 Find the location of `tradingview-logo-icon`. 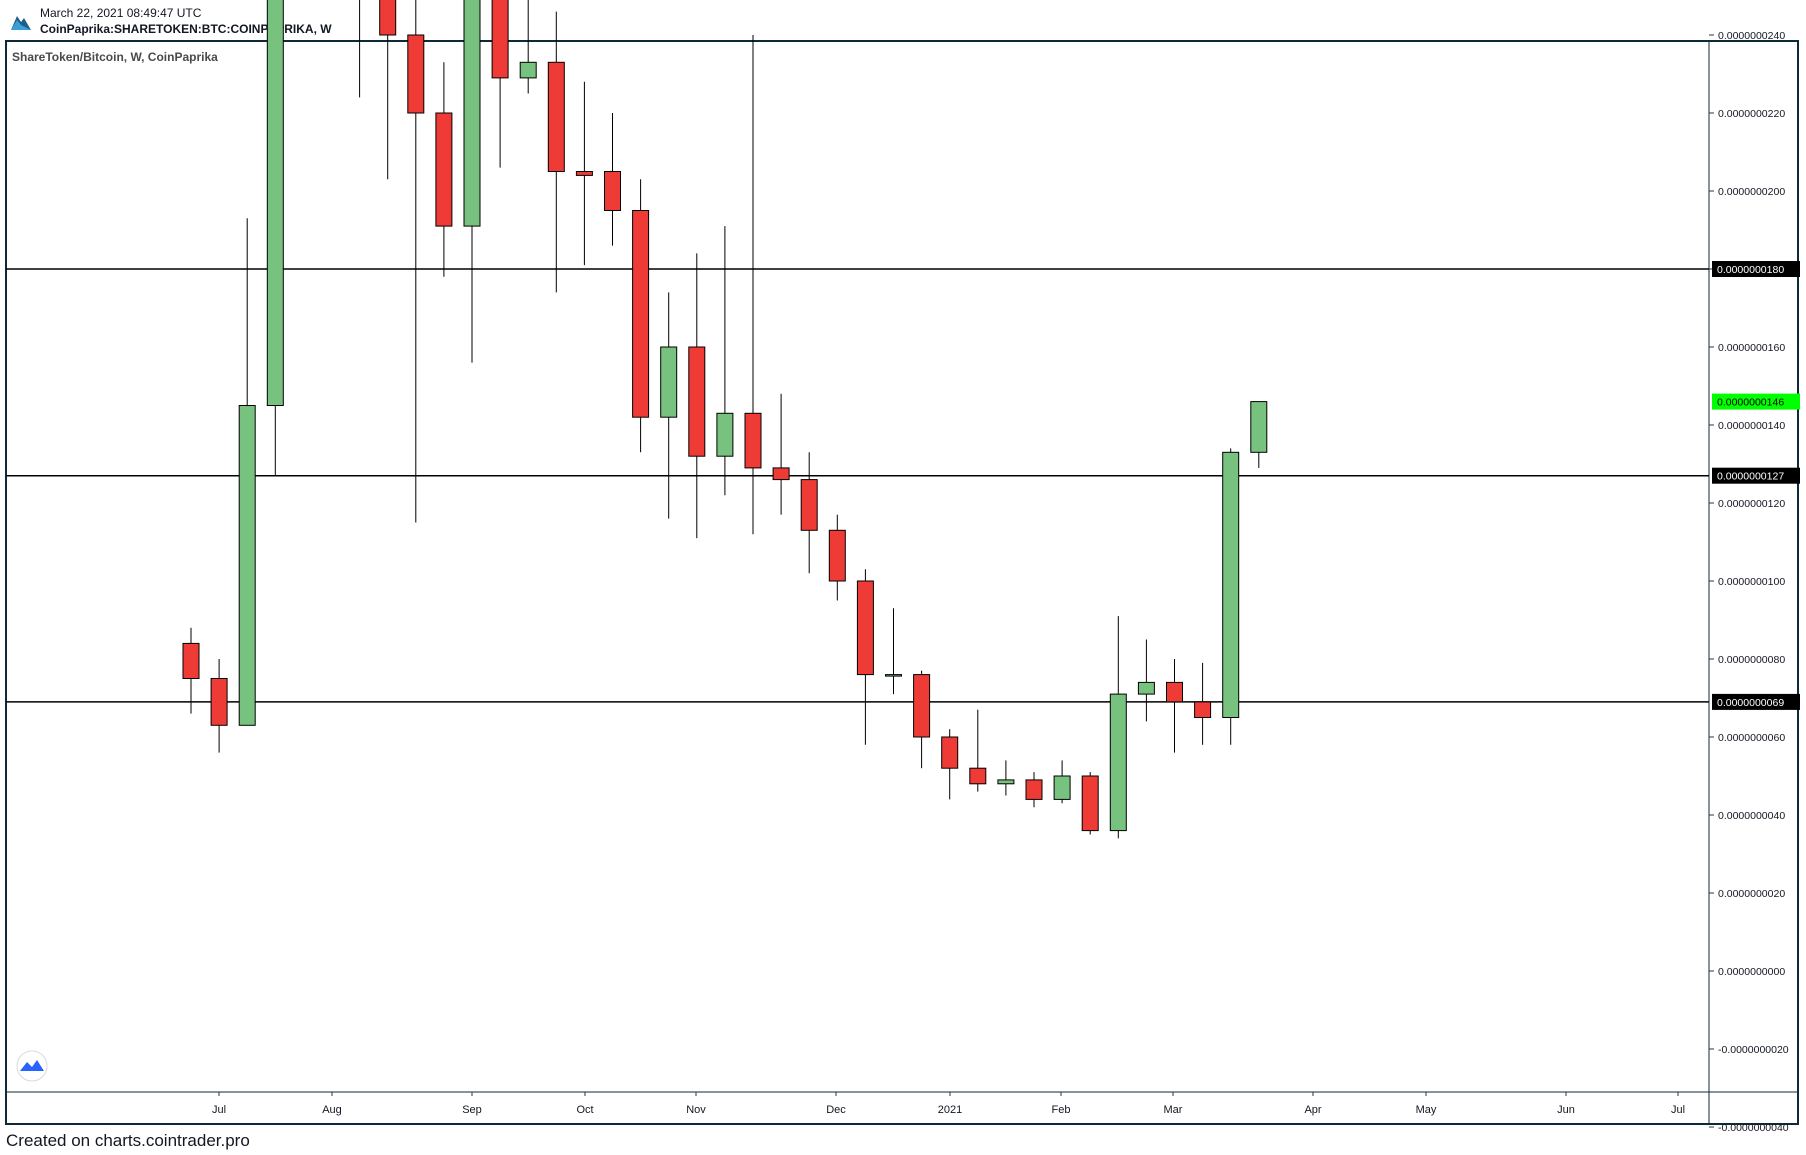

tradingview-logo-icon is located at coordinates (32, 1066).